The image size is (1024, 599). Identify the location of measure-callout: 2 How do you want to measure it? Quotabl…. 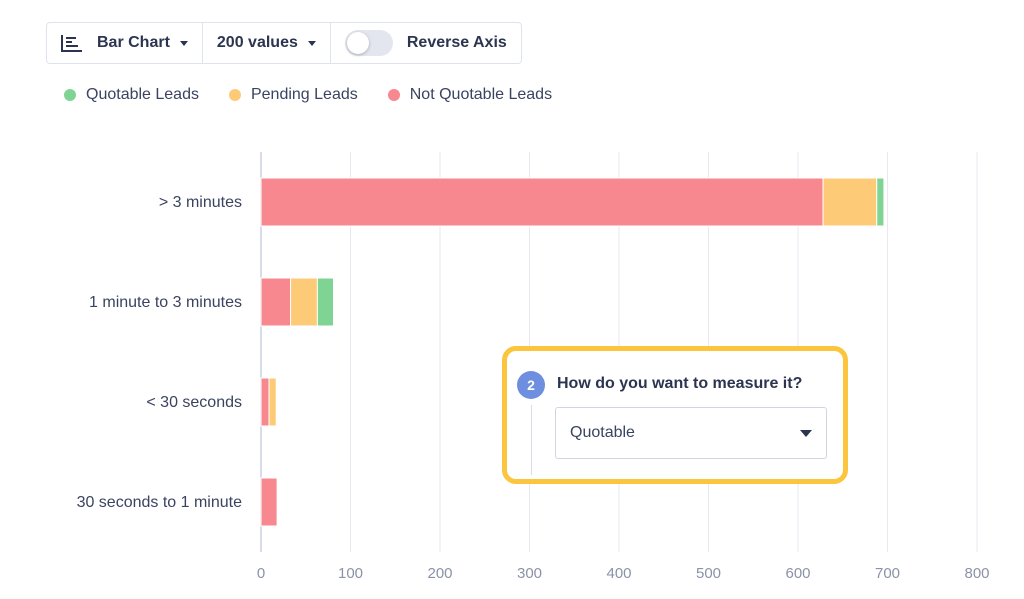
(675, 415).